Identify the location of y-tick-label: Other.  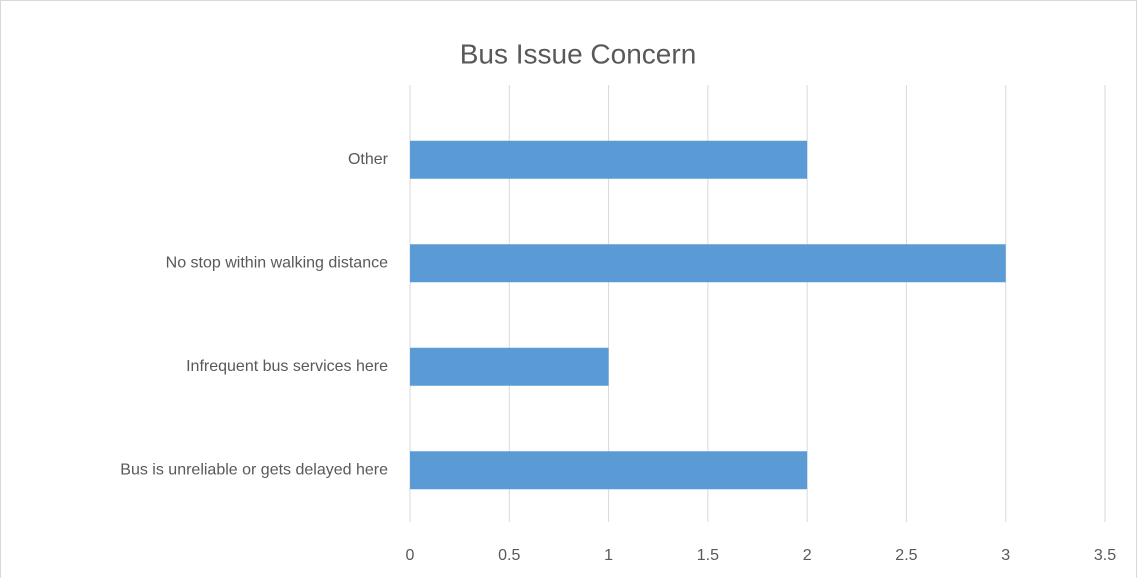
(368, 159).